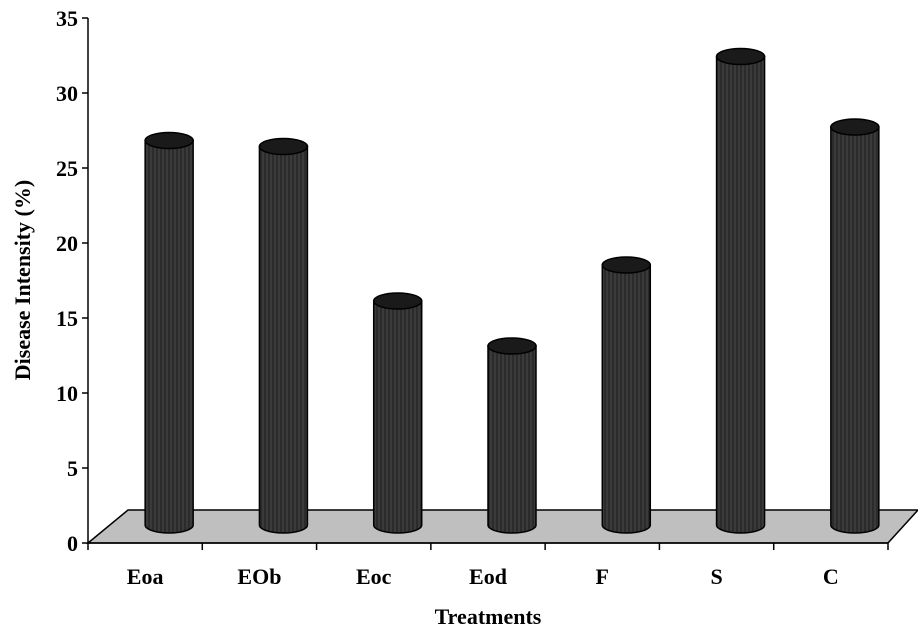 Image resolution: width=918 pixels, height=635 pixels. I want to click on y-tick-label: 25, so click(67, 168).